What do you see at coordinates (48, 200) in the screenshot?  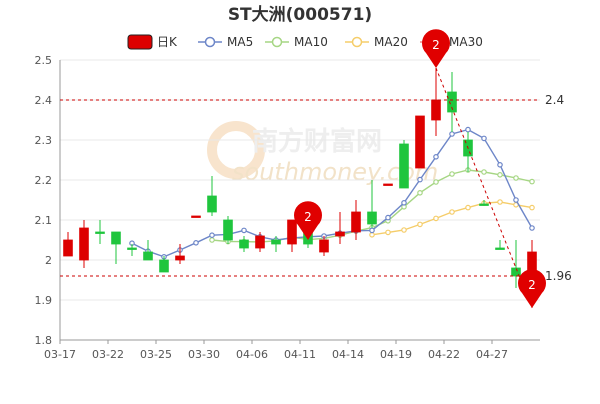 I see `y-axis: 1.8 1.9 2 2.1 2.2 2.3 2.4 2.5` at bounding box center [48, 200].